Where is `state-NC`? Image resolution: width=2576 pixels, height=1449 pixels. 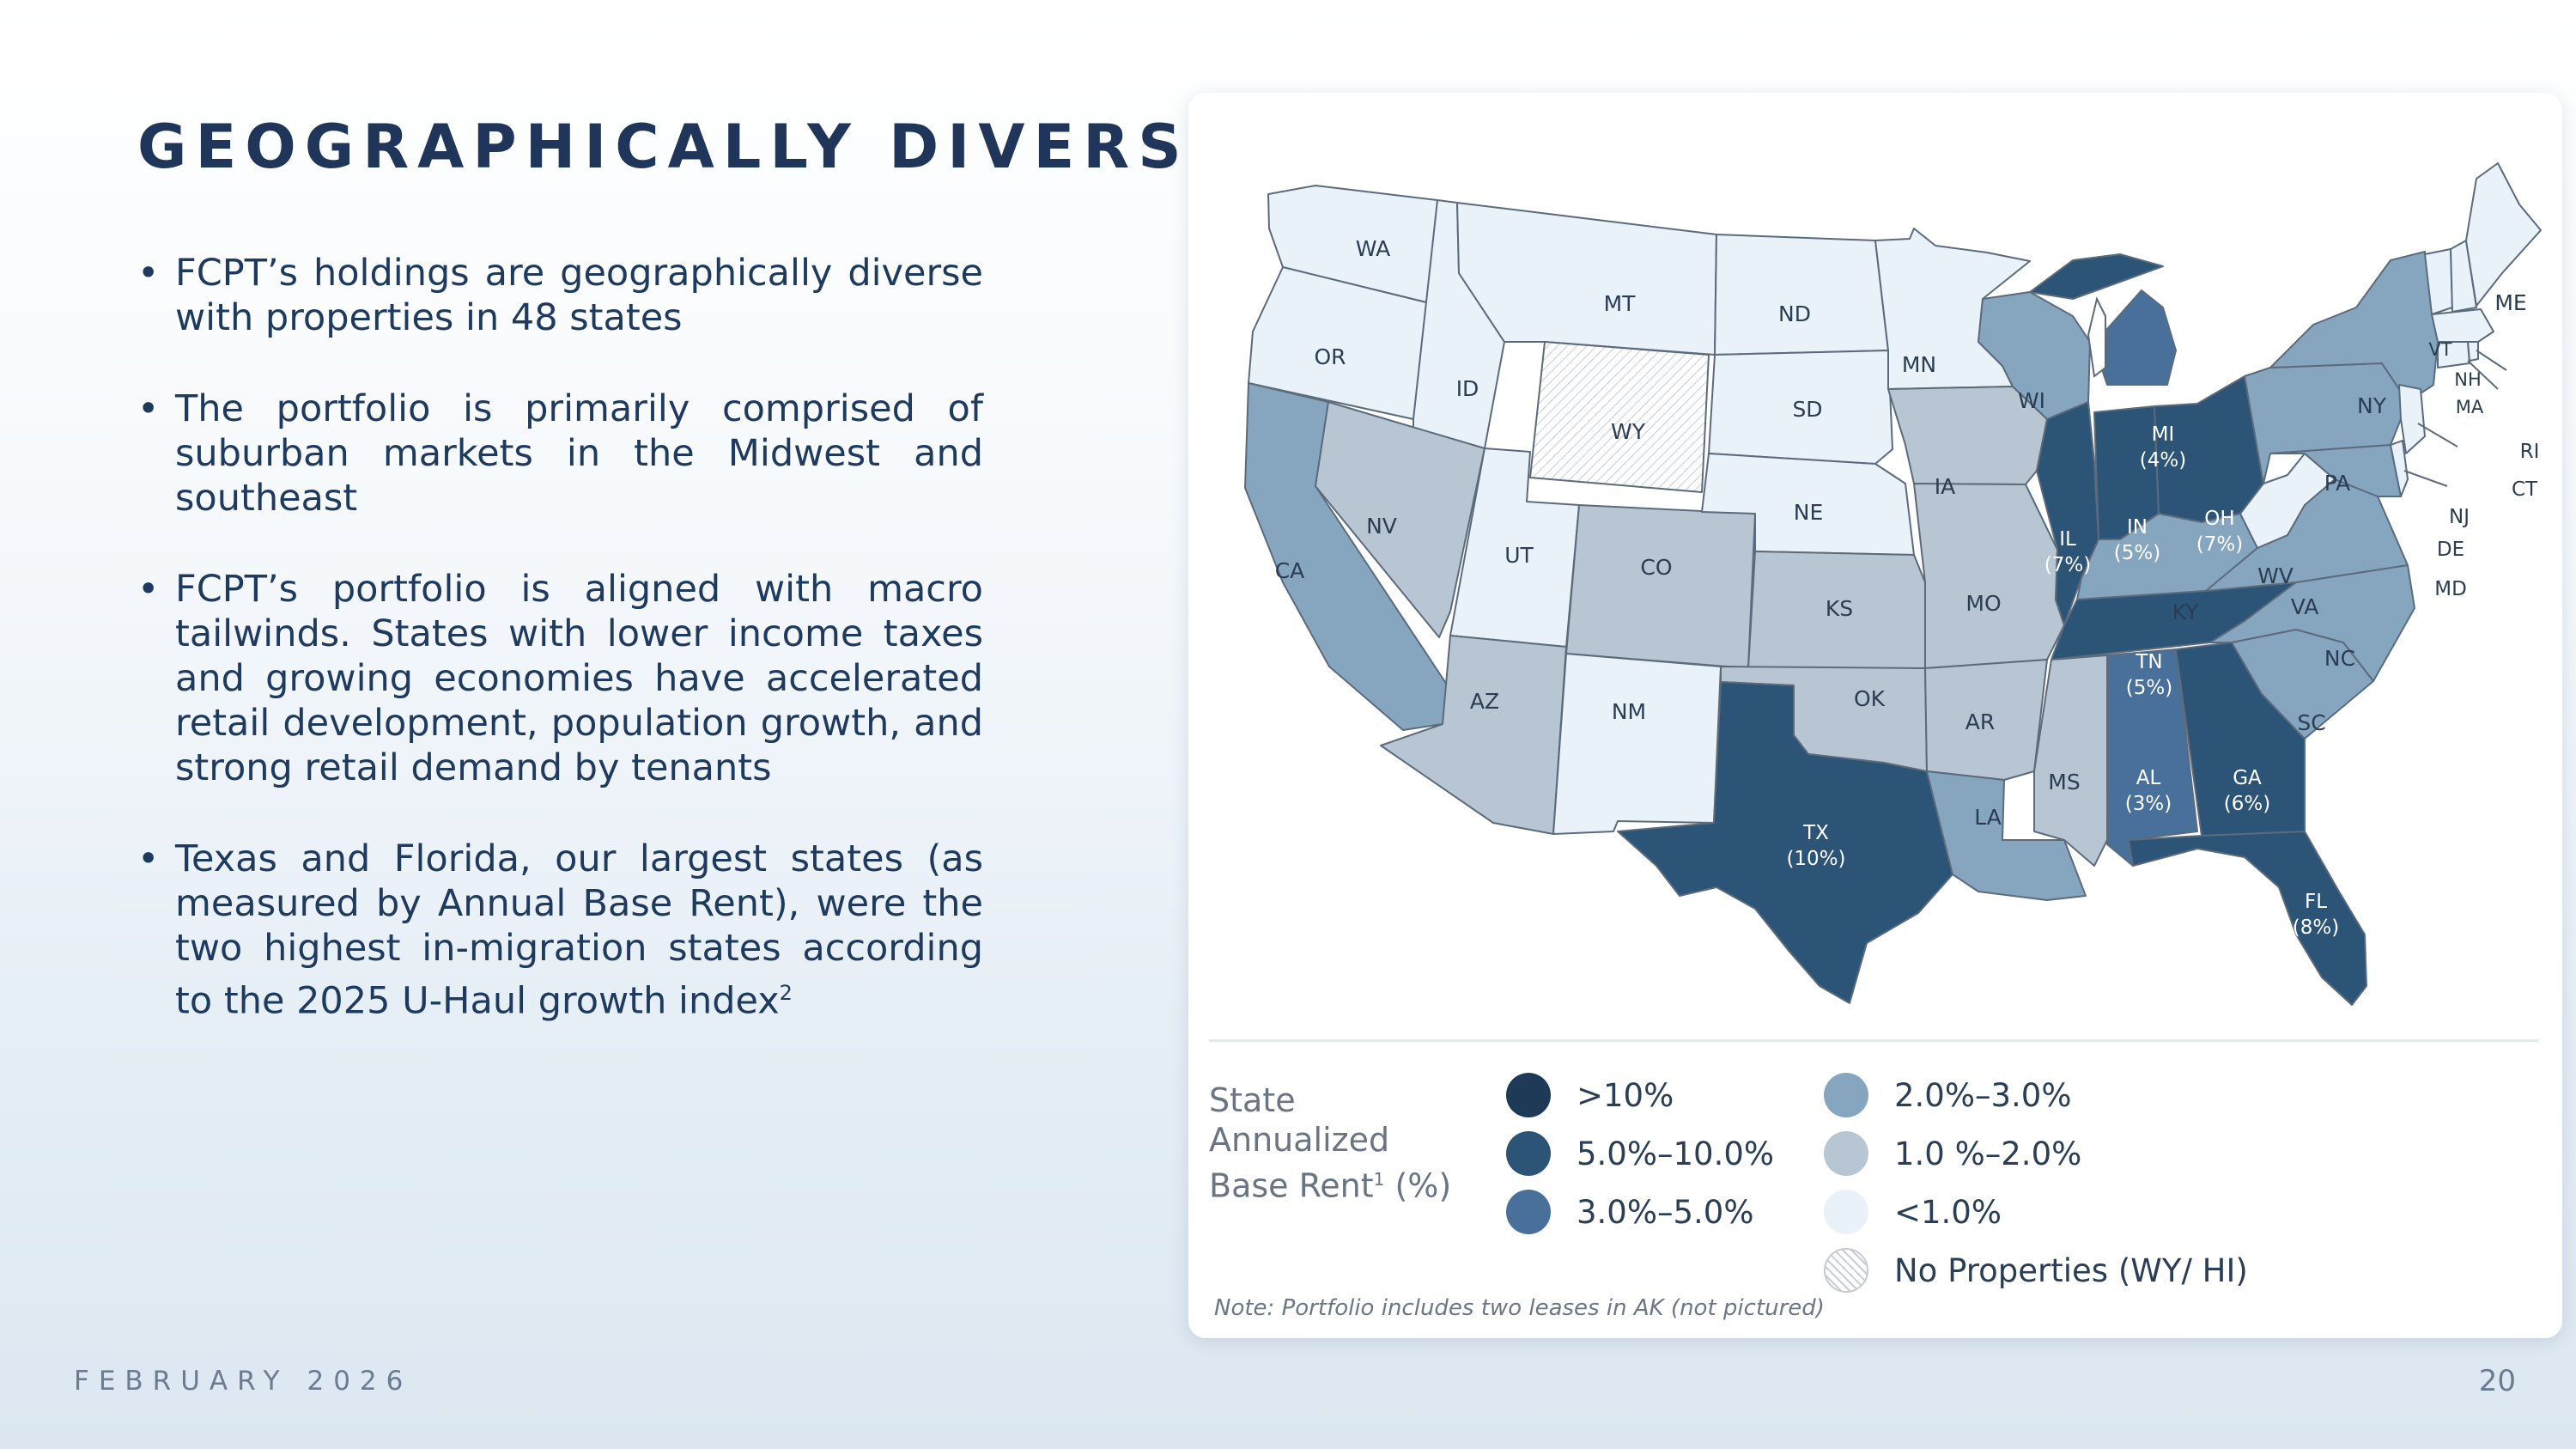 state-NC is located at coordinates (2312, 623).